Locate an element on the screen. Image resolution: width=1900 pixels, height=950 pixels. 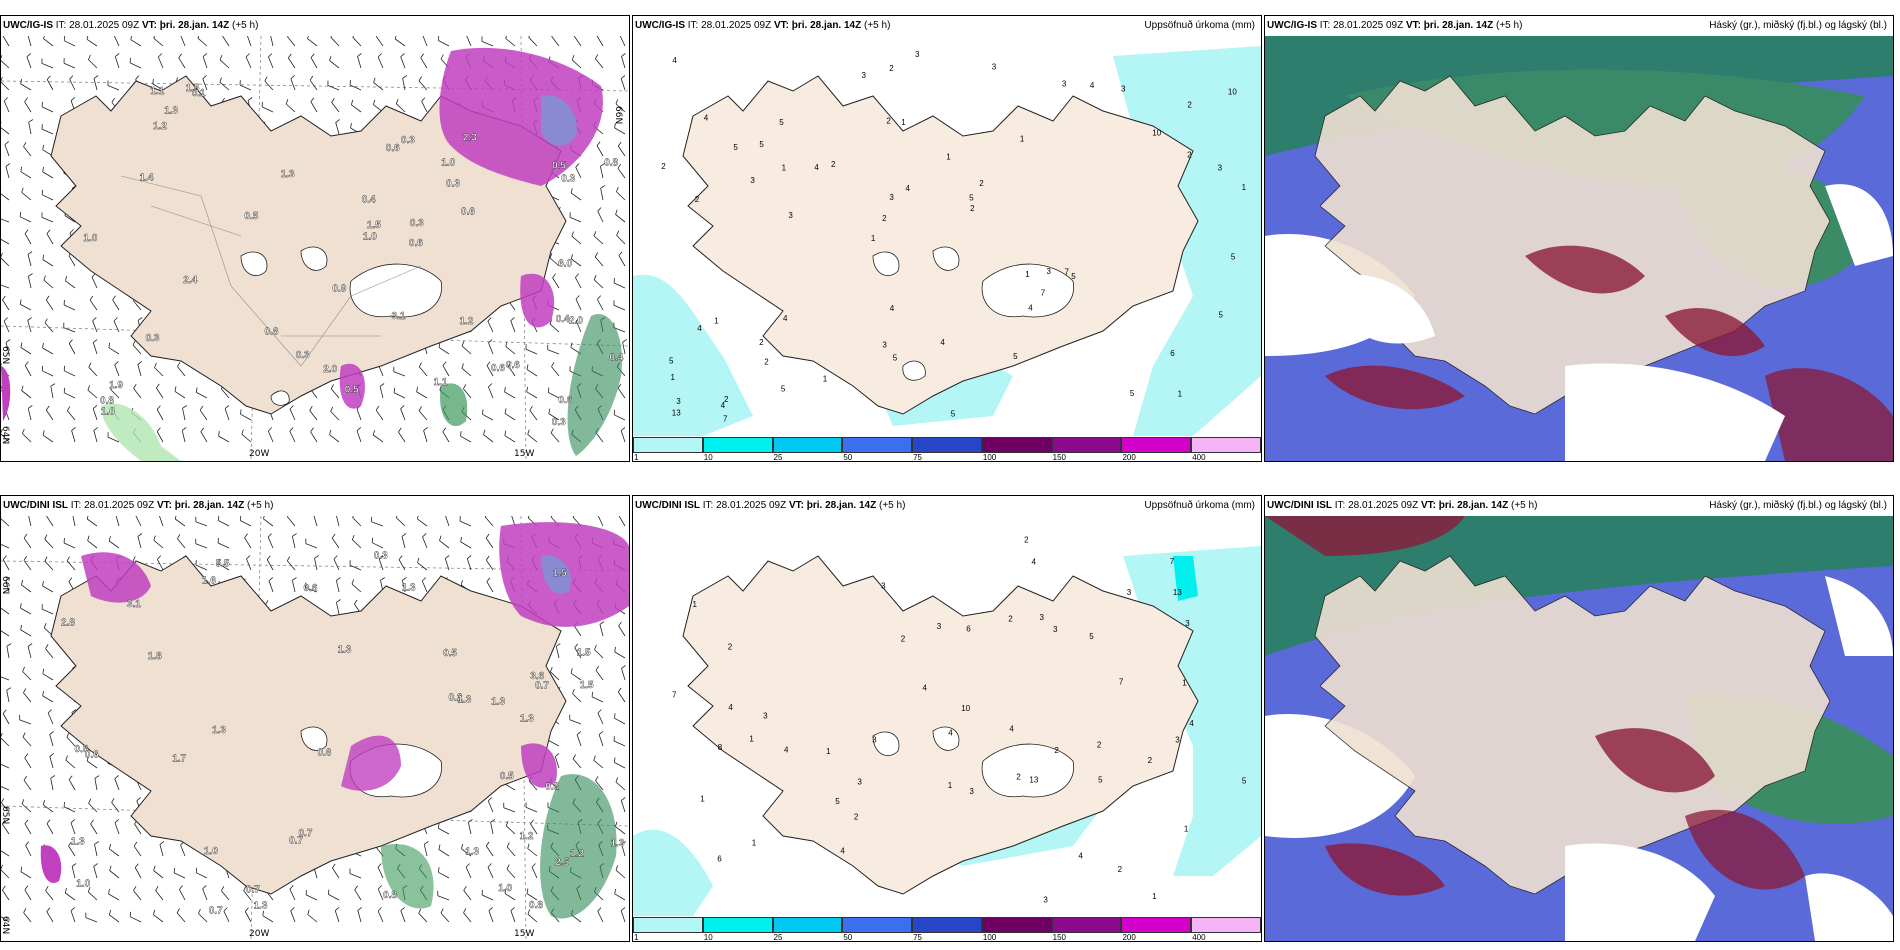
init-time: IT: 28.01.2025 09Z is located at coordinates (97, 25).